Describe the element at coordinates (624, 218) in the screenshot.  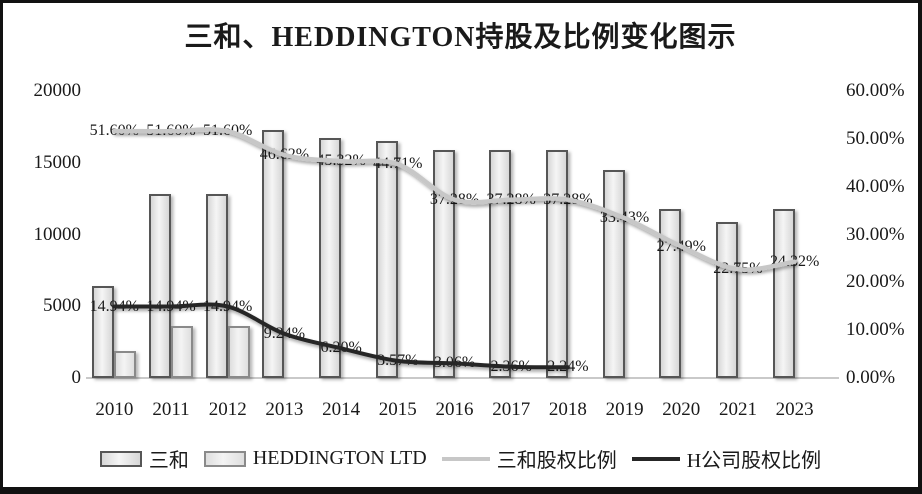
I see `sanhe-ratio-data-label: 33.43%` at that location.